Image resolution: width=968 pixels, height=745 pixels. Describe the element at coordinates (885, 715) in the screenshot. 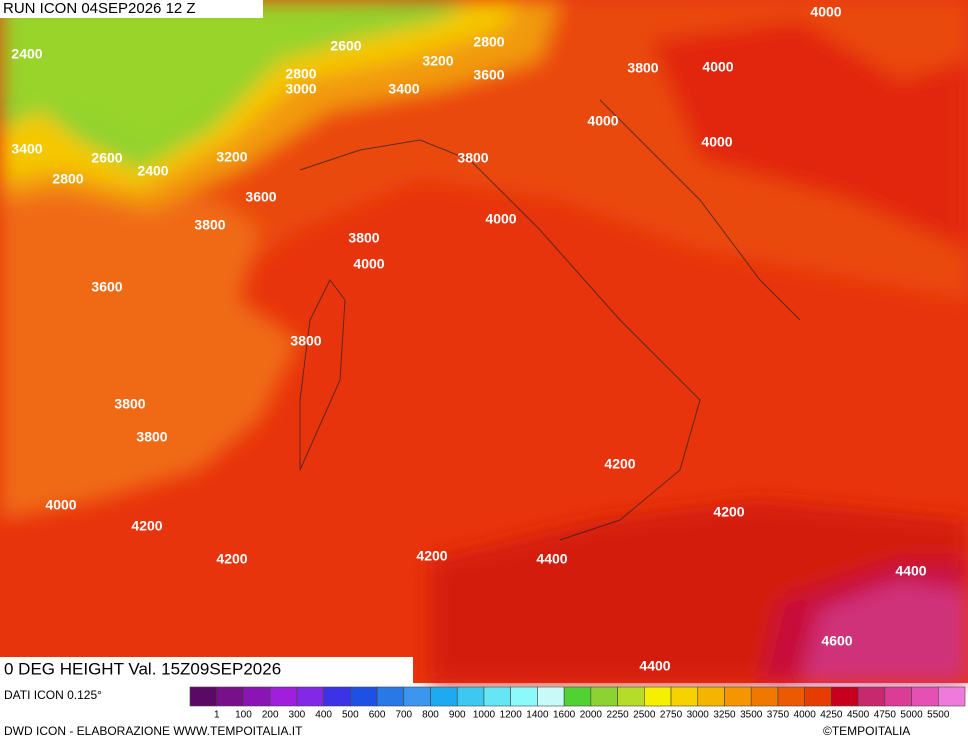

I see `legend-label: 4750` at that location.